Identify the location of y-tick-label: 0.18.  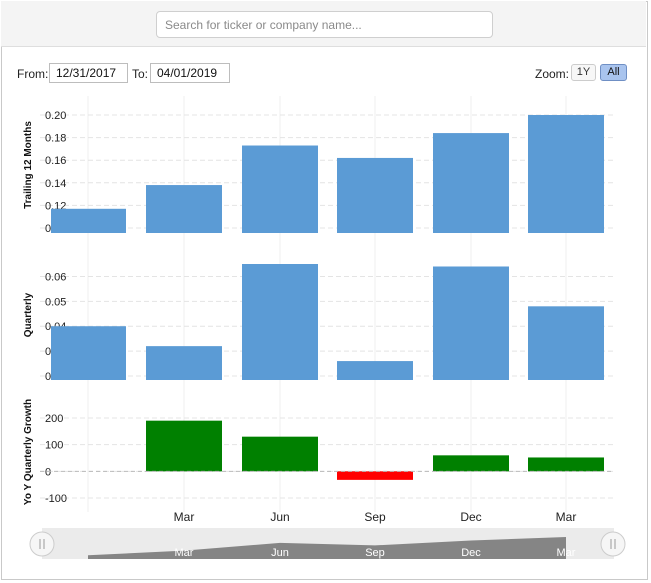
(55, 139).